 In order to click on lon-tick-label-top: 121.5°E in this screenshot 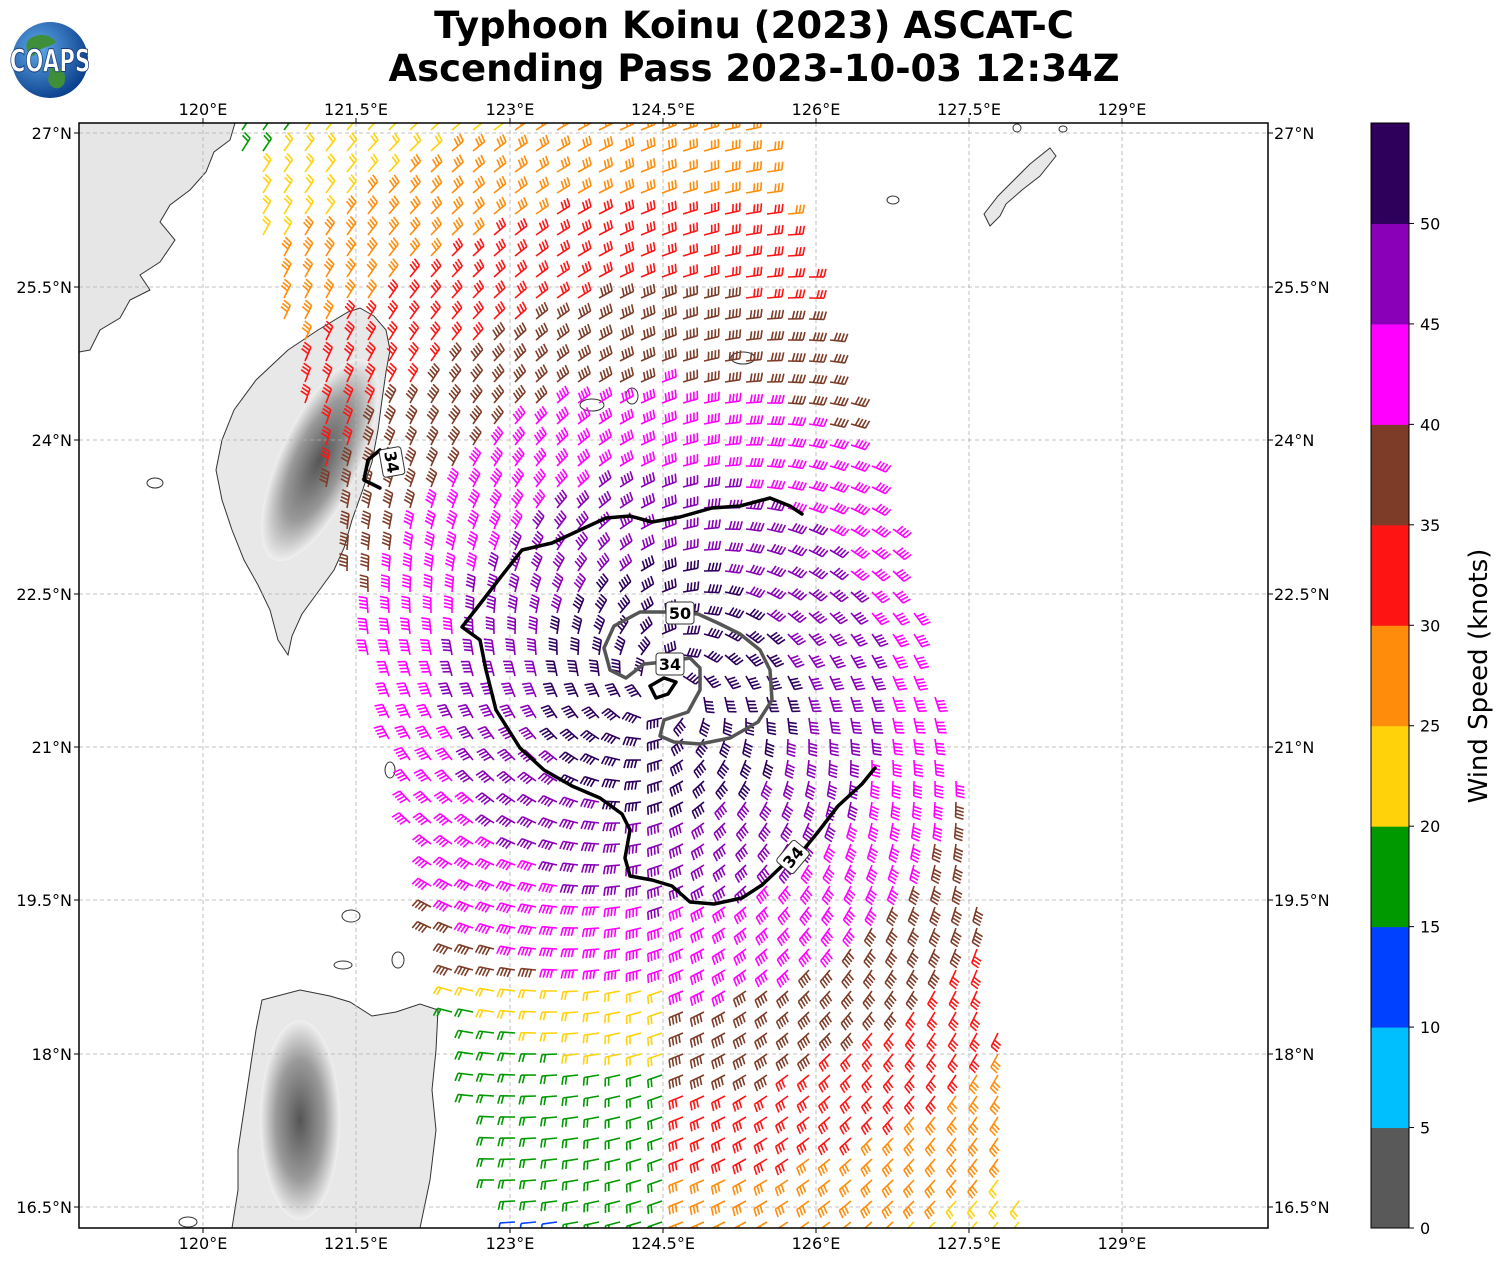, I will do `click(356, 109)`.